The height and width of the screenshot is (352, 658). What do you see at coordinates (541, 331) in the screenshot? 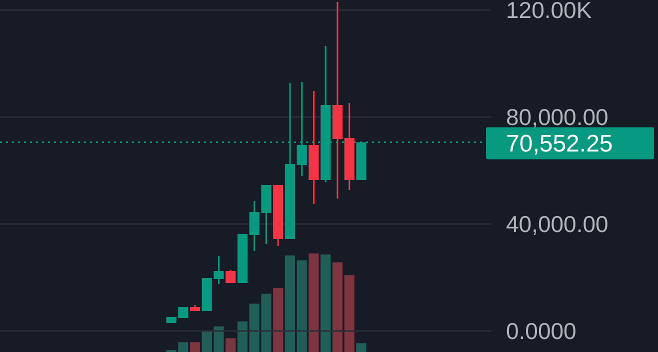
I see `y-tick-label: 0.0000` at bounding box center [541, 331].